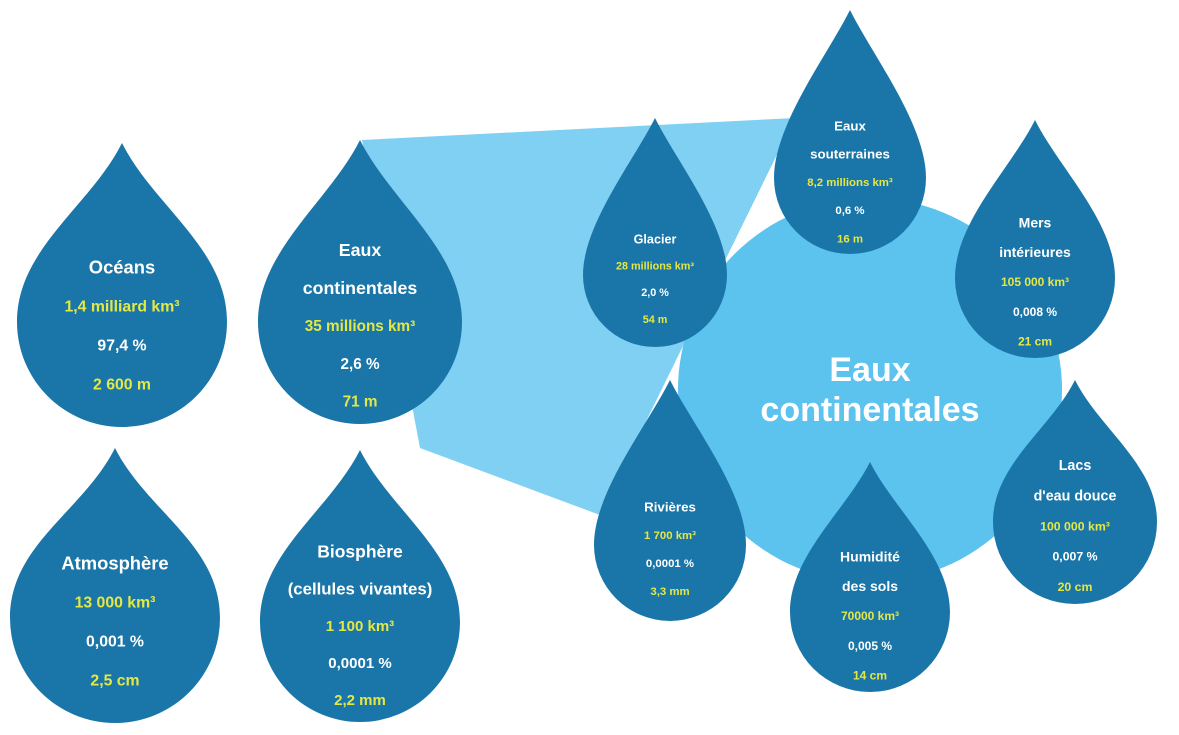 The image size is (1179, 735). I want to click on drop-volume: 105 000 km³, so click(1035, 282).